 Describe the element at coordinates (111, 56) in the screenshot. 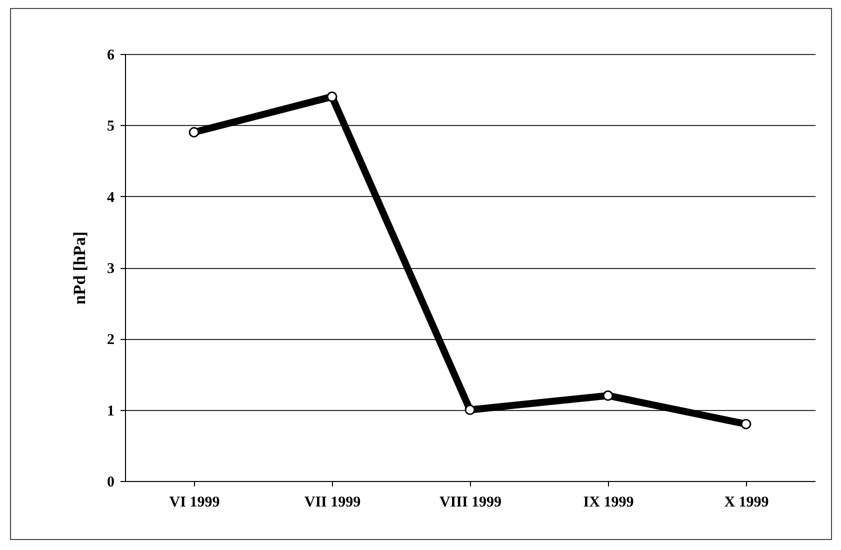

I see `y-tick-label: 6` at that location.